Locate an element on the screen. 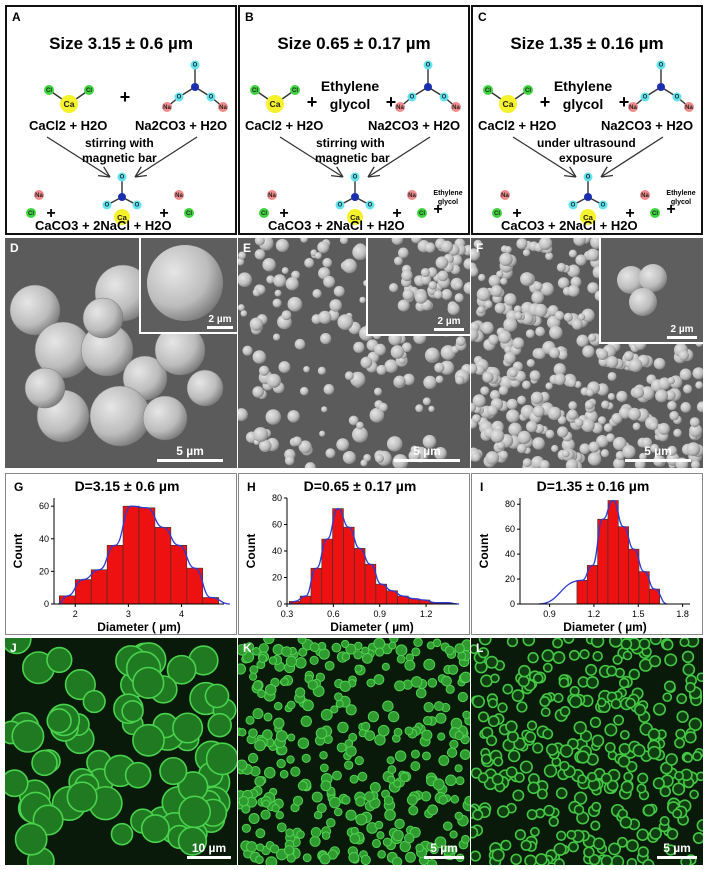  y-tick-label: 20 is located at coordinates (277, 578).